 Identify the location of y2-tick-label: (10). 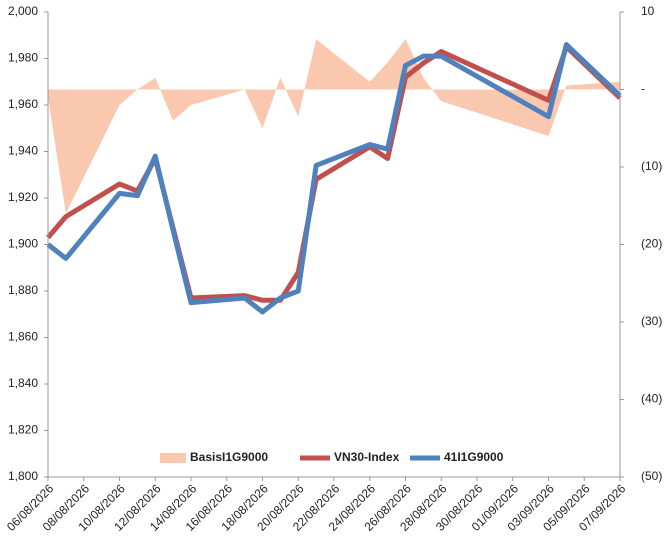
(651, 166).